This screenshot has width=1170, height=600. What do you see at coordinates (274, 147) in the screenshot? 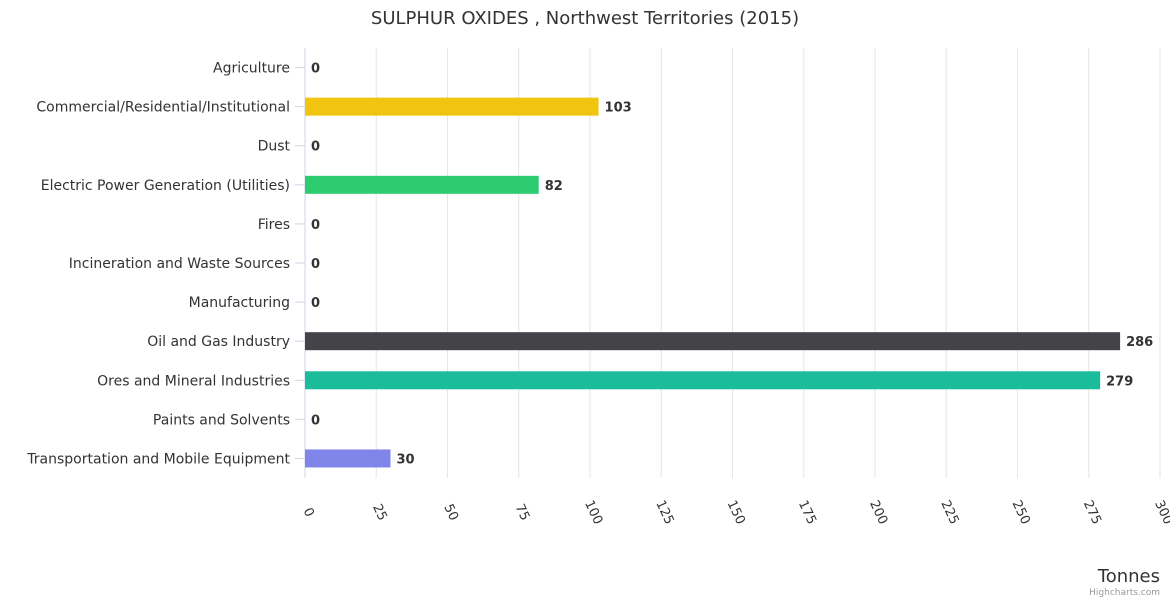
I see `category-label: Dust` at bounding box center [274, 147].